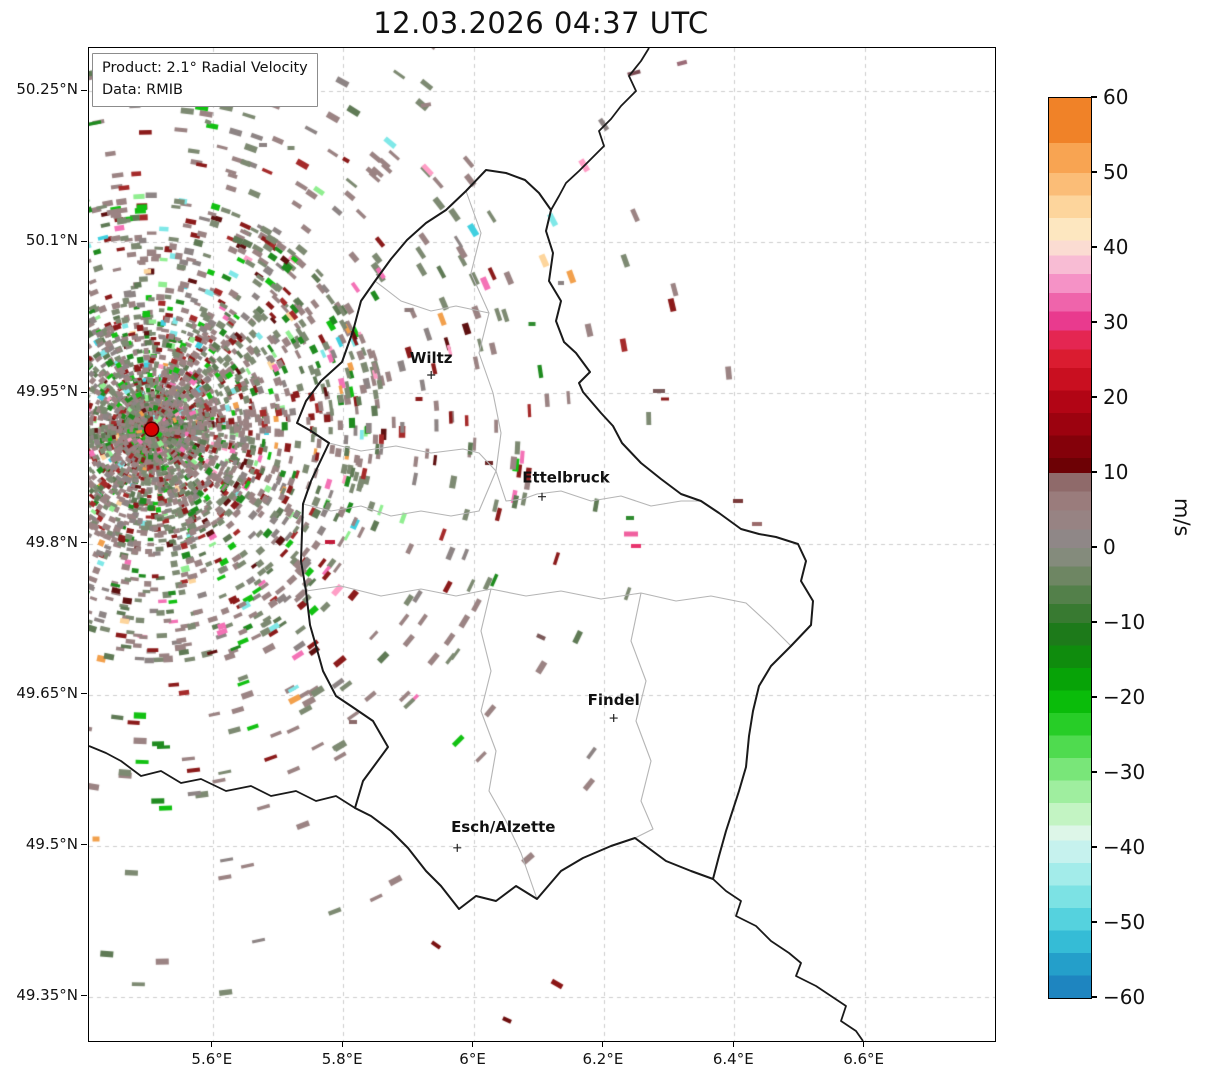 Image resolution: width=1207 pixels, height=1081 pixels. I want to click on chart-title: 12.03.2026 04:37 UTC, so click(541, 23).